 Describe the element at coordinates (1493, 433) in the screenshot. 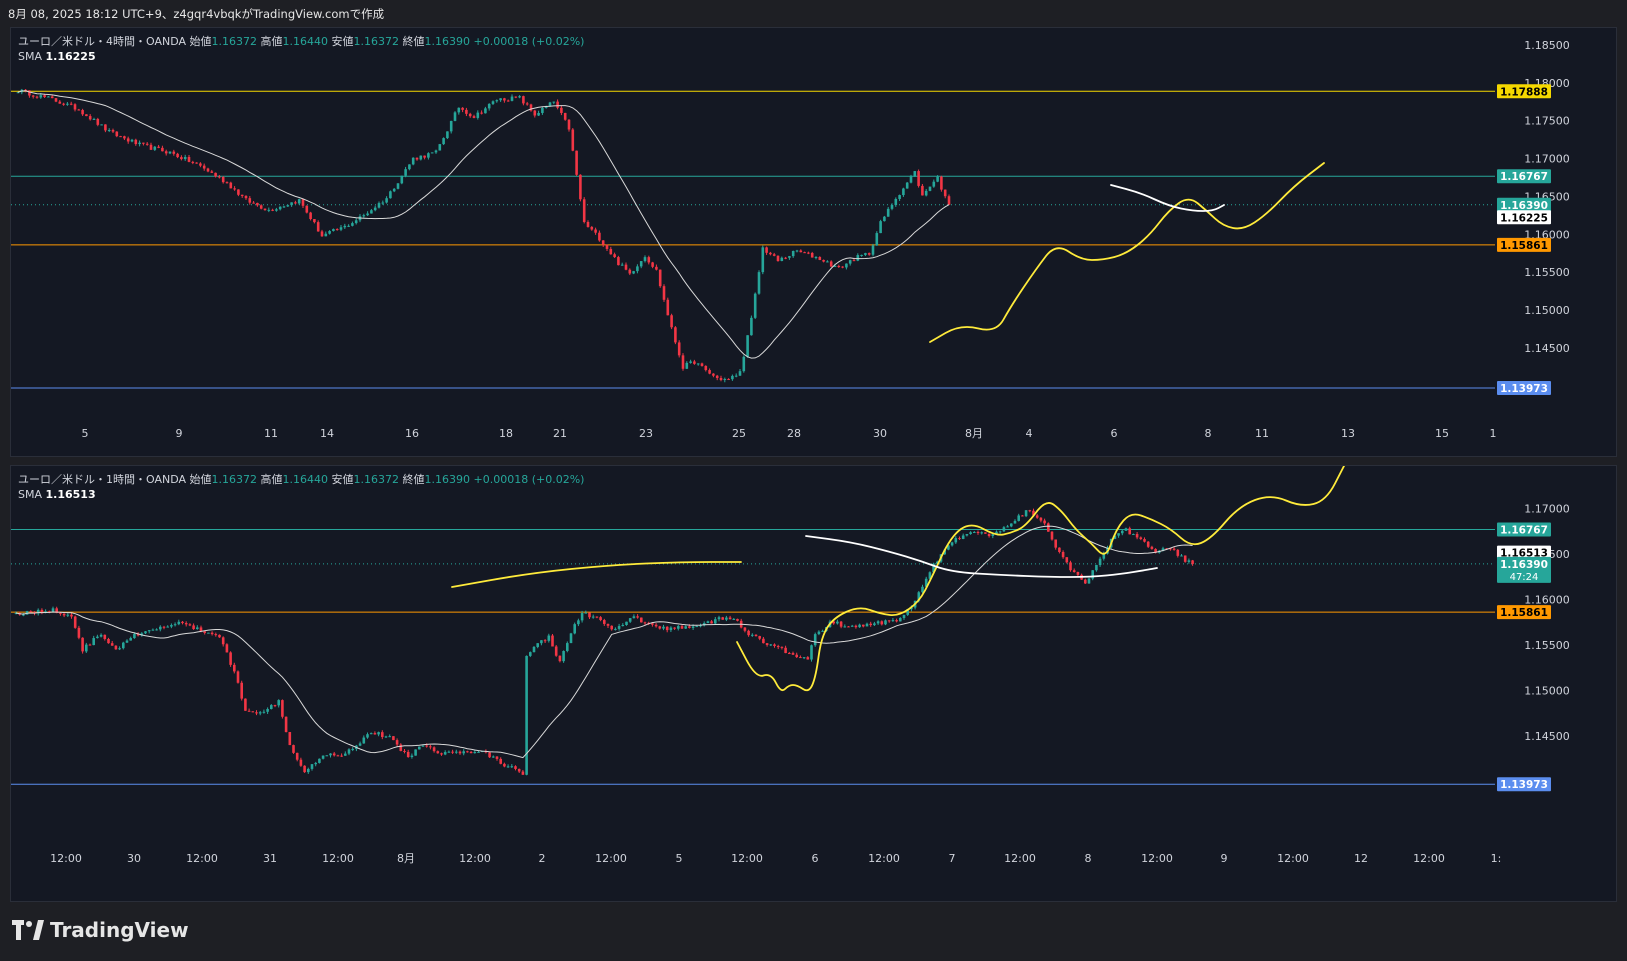

I see `x-tick-label: 1` at that location.